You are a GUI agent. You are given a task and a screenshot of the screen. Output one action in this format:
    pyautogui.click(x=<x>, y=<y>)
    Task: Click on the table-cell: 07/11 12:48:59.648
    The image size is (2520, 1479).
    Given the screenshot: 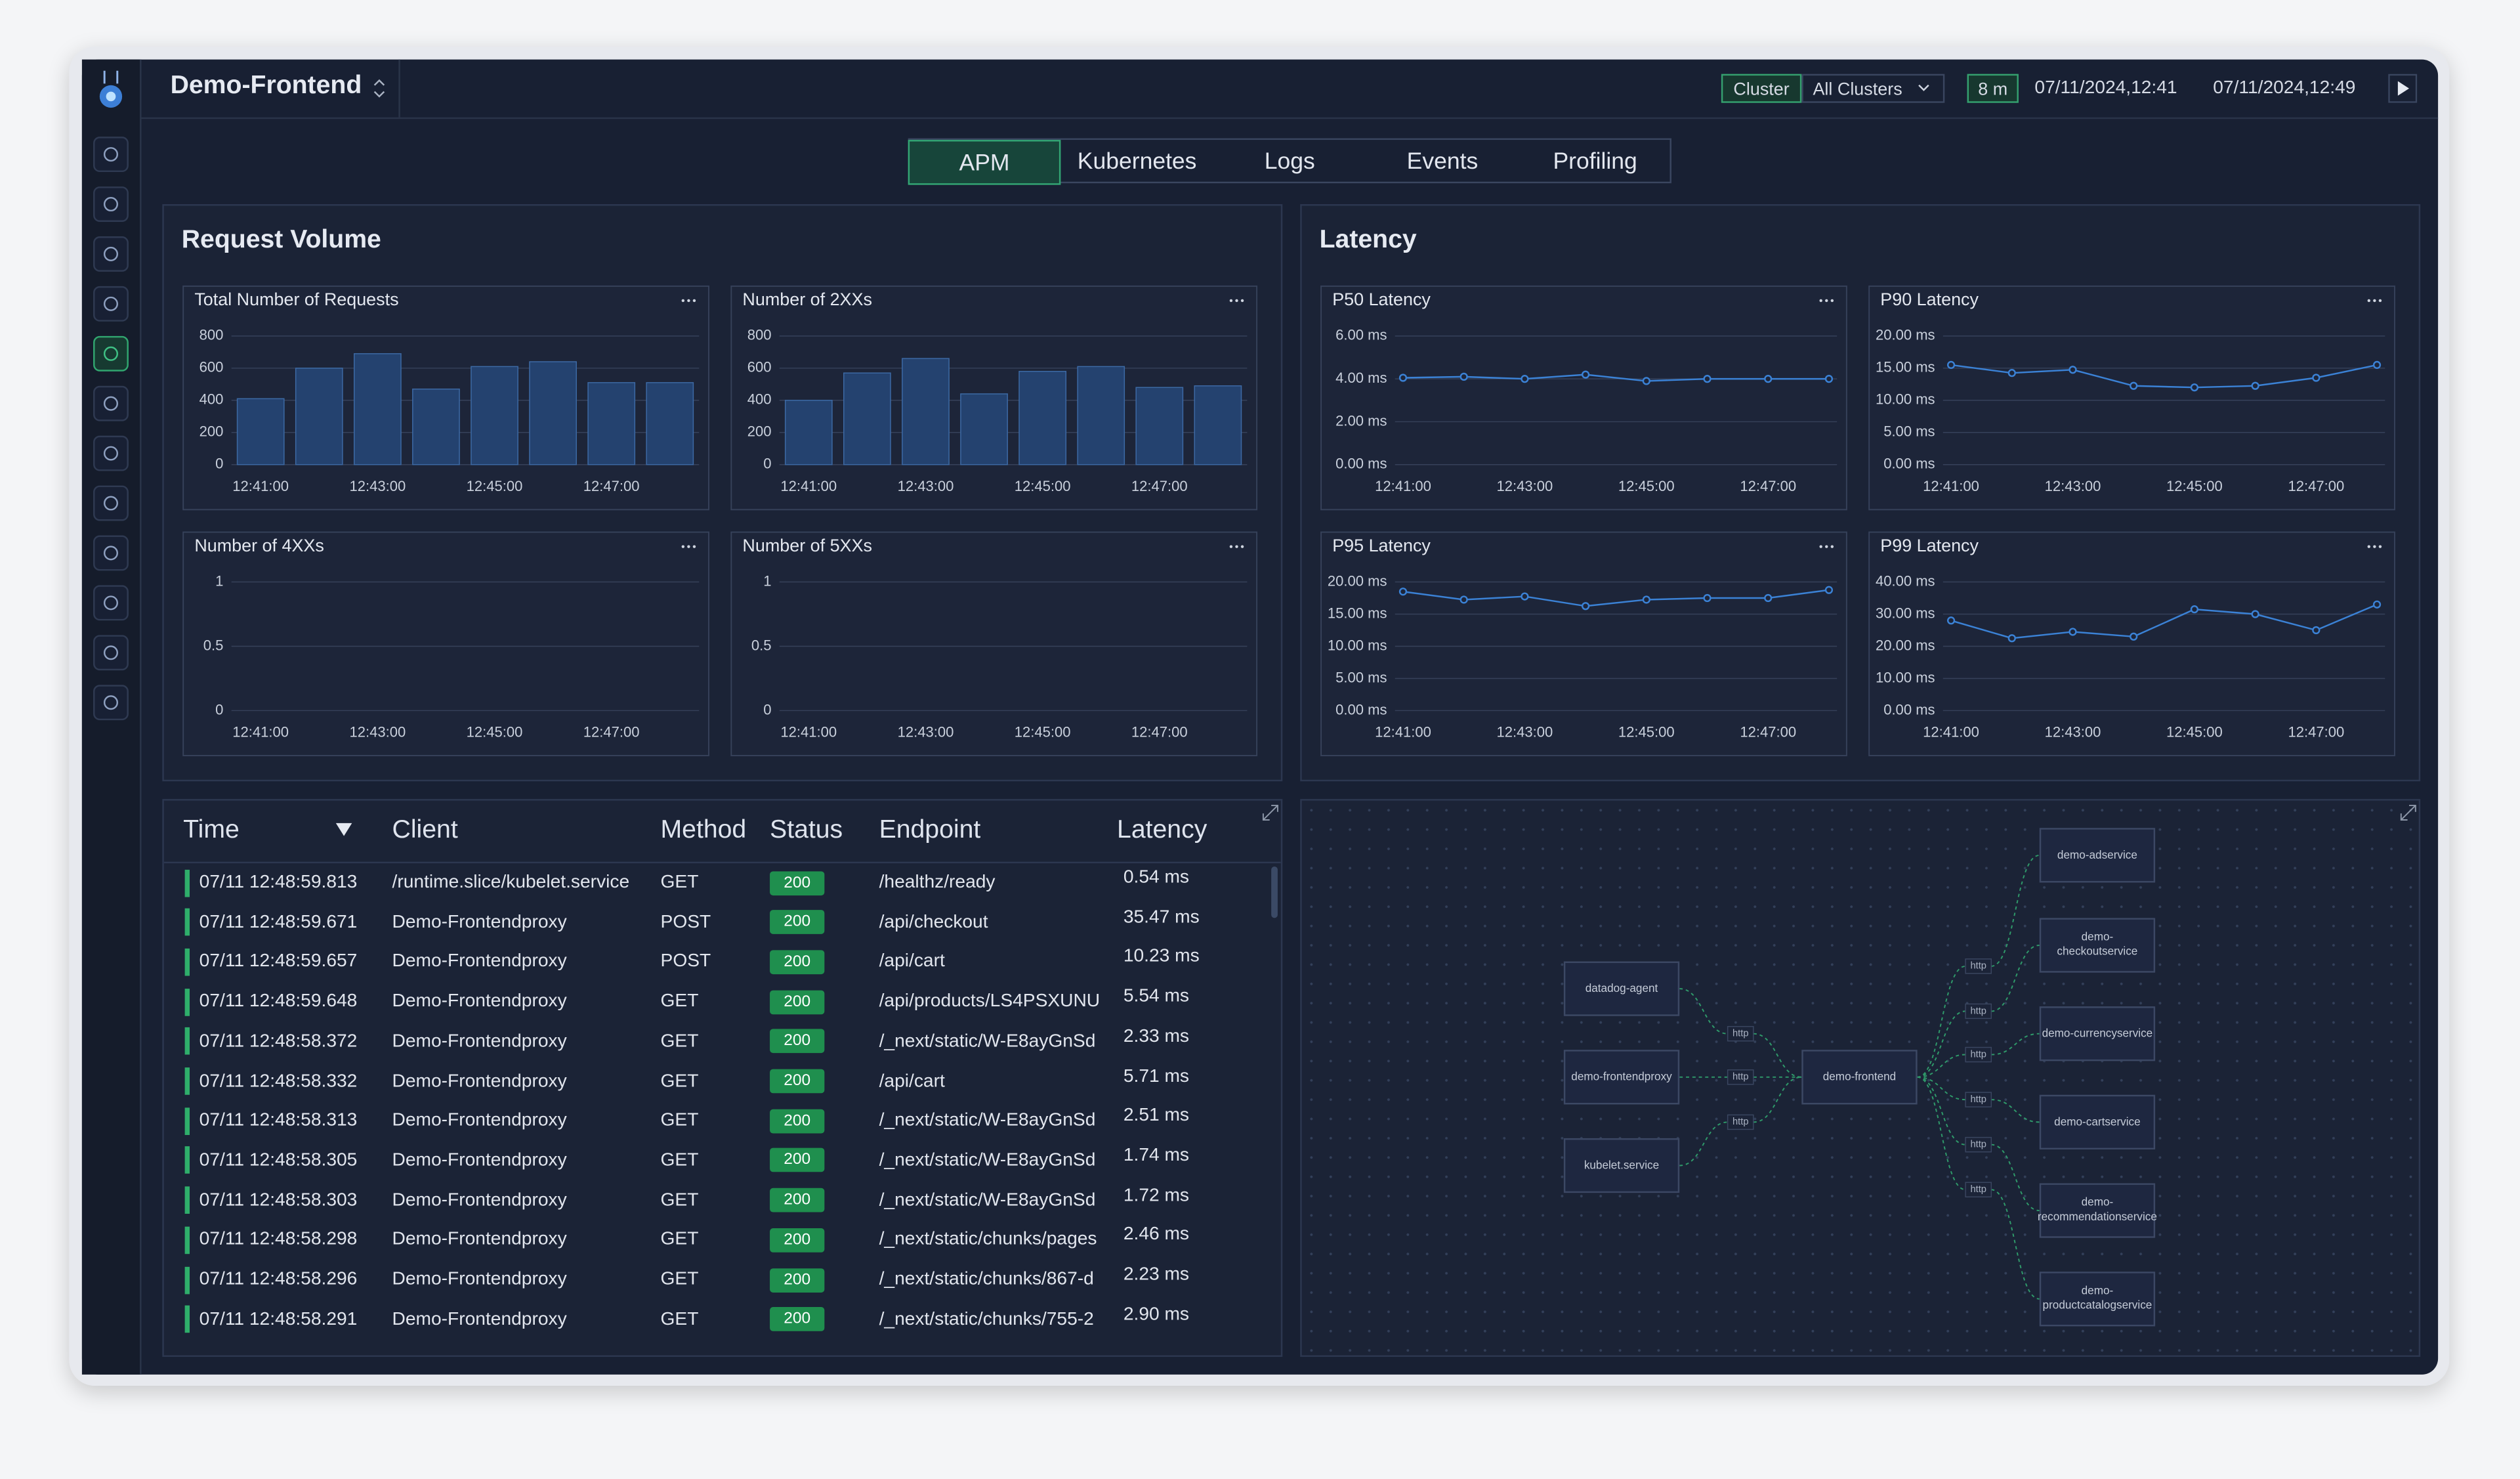 What is the action you would take?
    pyautogui.click(x=278, y=1002)
    